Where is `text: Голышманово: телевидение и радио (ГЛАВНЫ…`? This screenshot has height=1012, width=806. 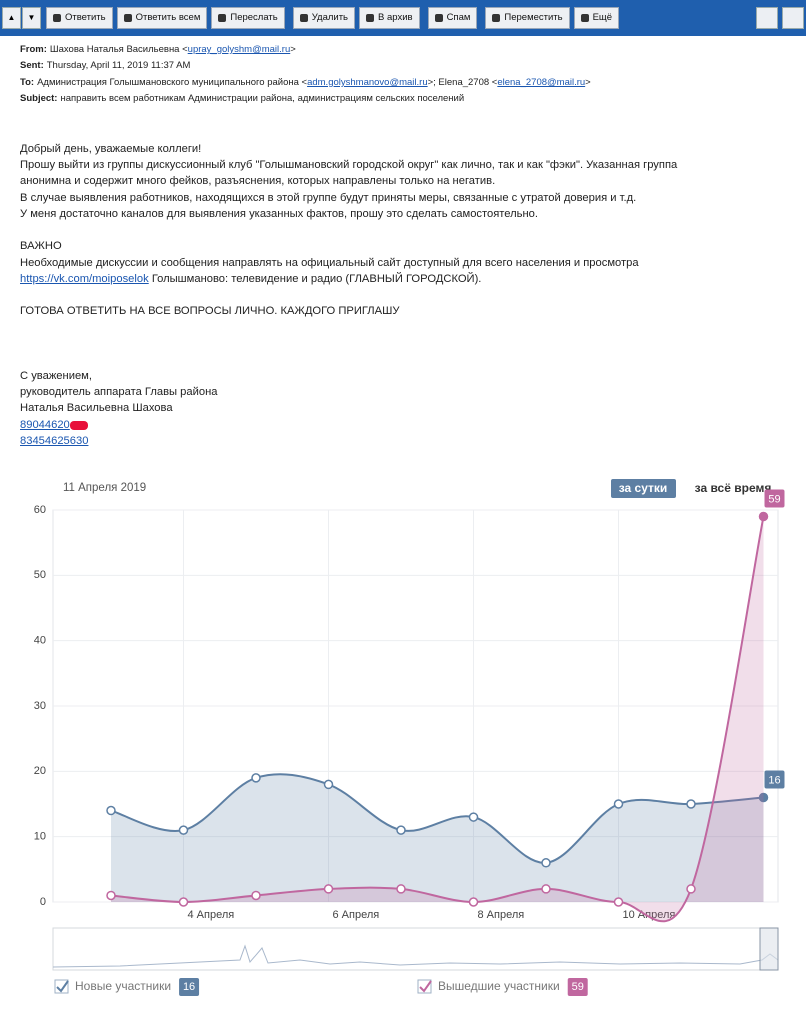
text: Голышманово: телевидение и радио (ГЛАВНЫ… is located at coordinates (315, 279).